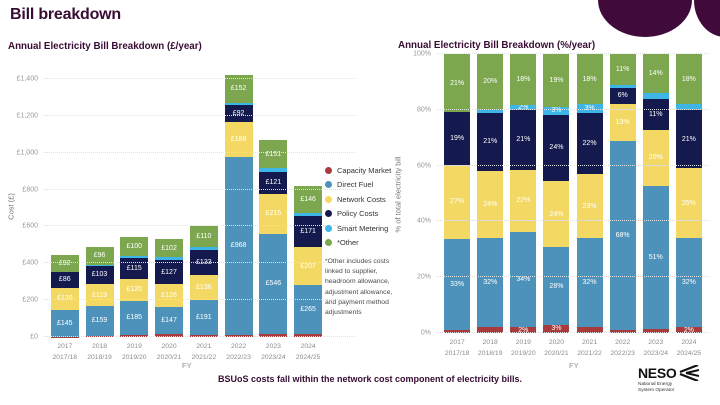 The image size is (720, 405). I want to click on y-tick-label: £1,000, so click(27, 153).